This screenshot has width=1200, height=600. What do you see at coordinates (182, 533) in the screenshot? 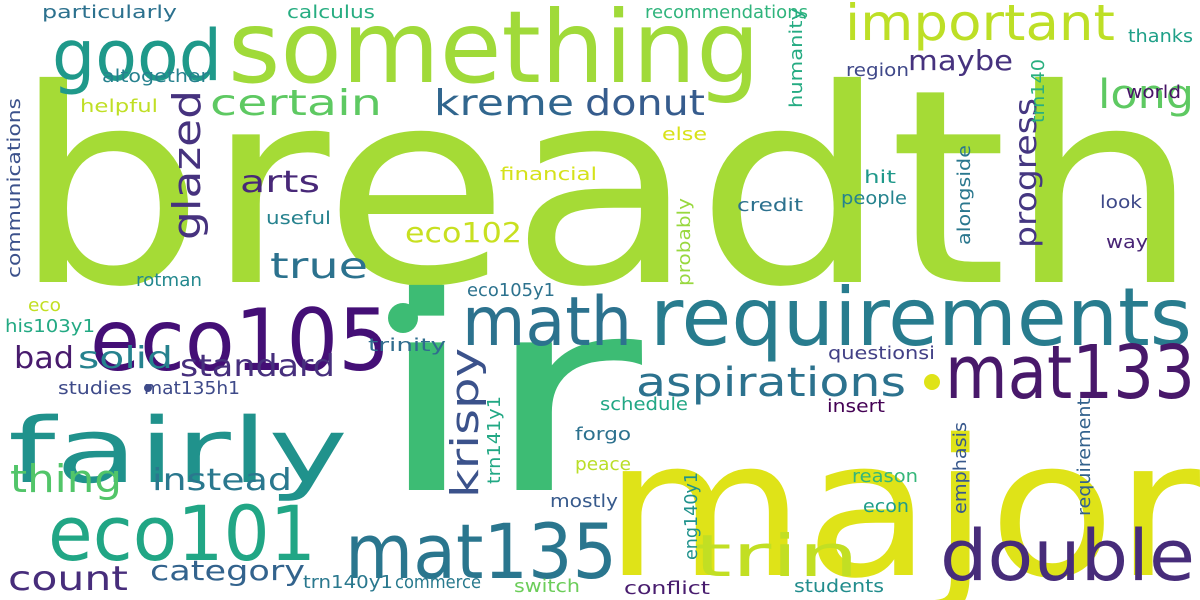
I see `word-eco101: eco101` at bounding box center [182, 533].